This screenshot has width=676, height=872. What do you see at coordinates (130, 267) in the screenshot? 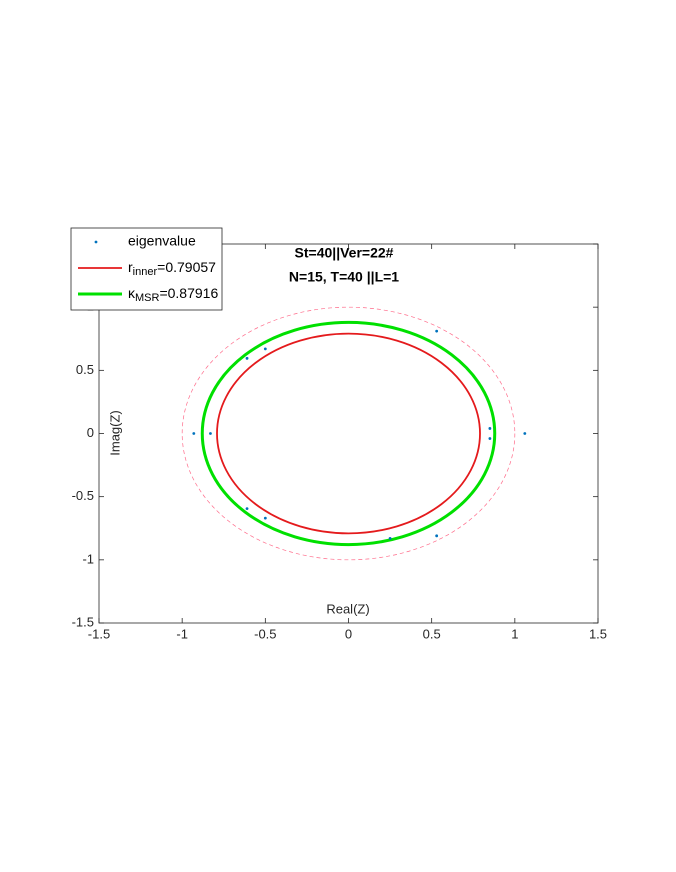
I see `legend-name: r` at bounding box center [130, 267].